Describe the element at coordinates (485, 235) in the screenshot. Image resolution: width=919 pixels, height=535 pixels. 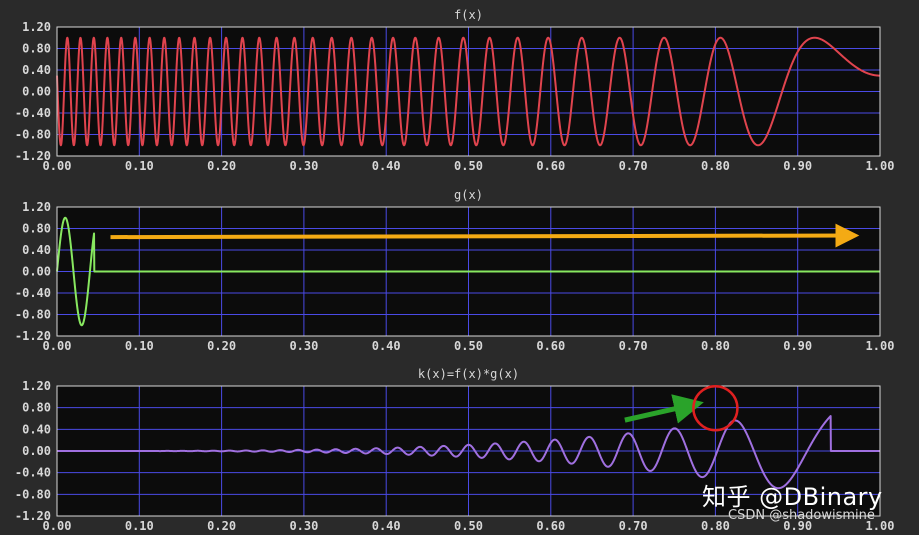
I see `annotation-arrow-orange` at that location.